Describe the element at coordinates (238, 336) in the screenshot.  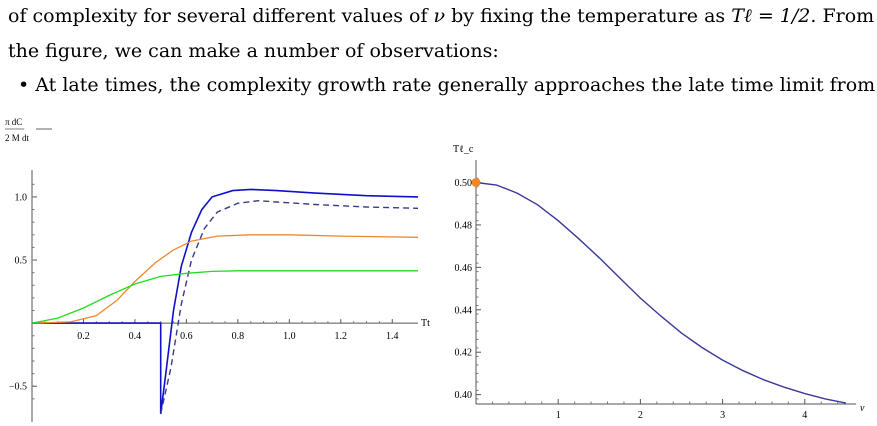
I see `x-tick-label: 0.8` at that location.